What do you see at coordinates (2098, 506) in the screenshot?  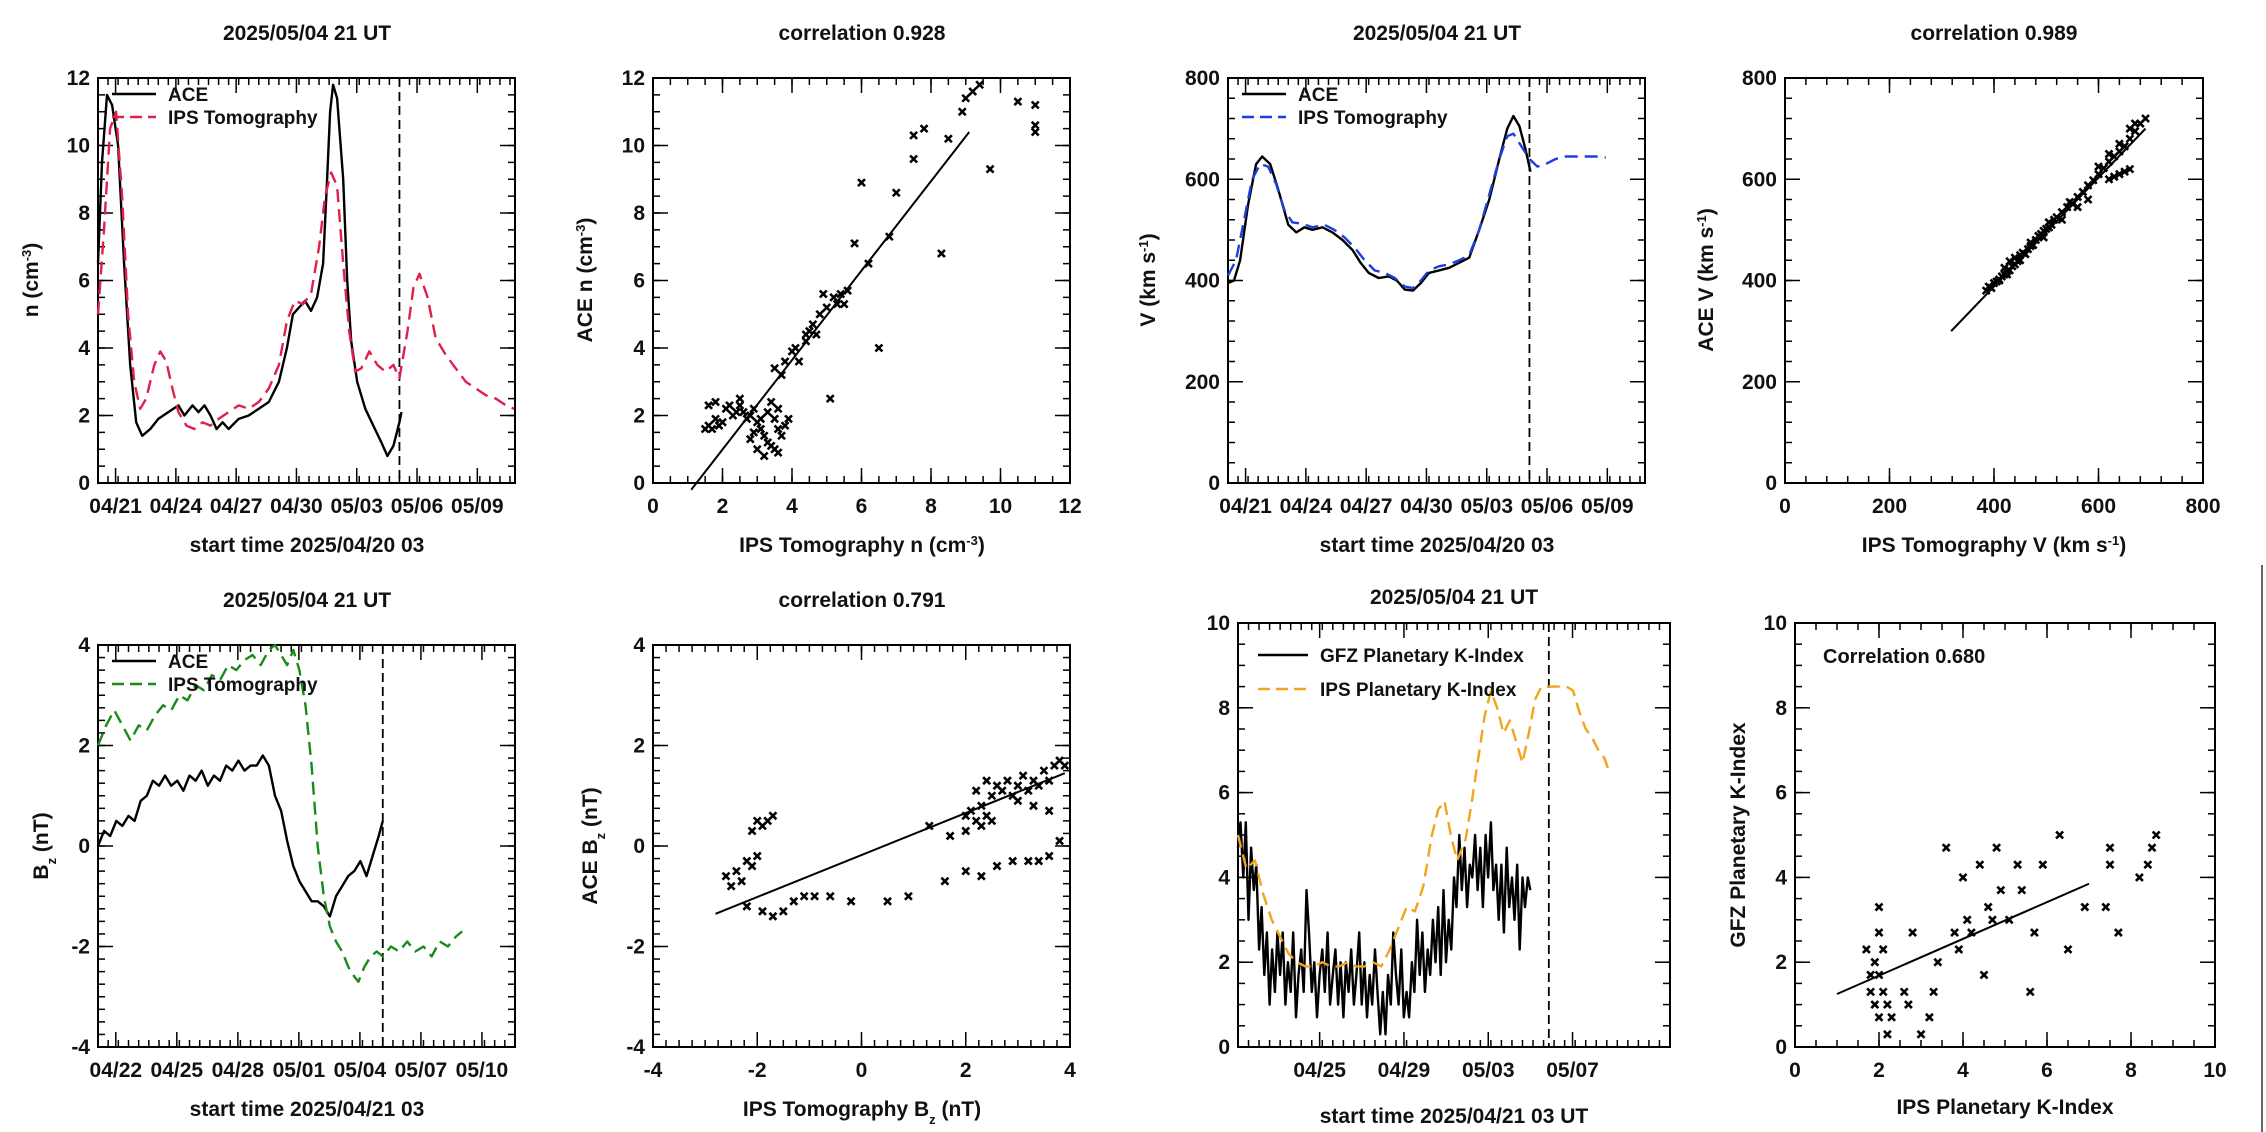 I see `x-tick-label: 600` at bounding box center [2098, 506].